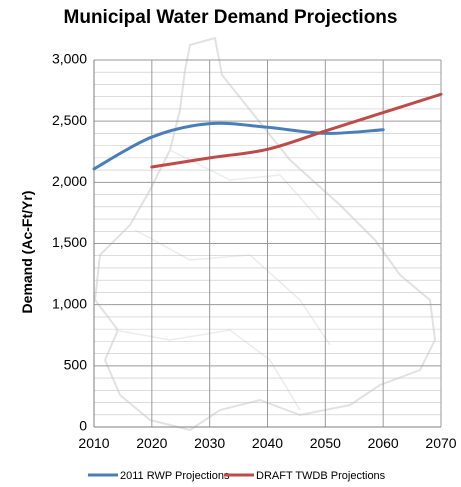  Describe the element at coordinates (325, 443) in the screenshot. I see `x-tick-label: 2050` at that location.